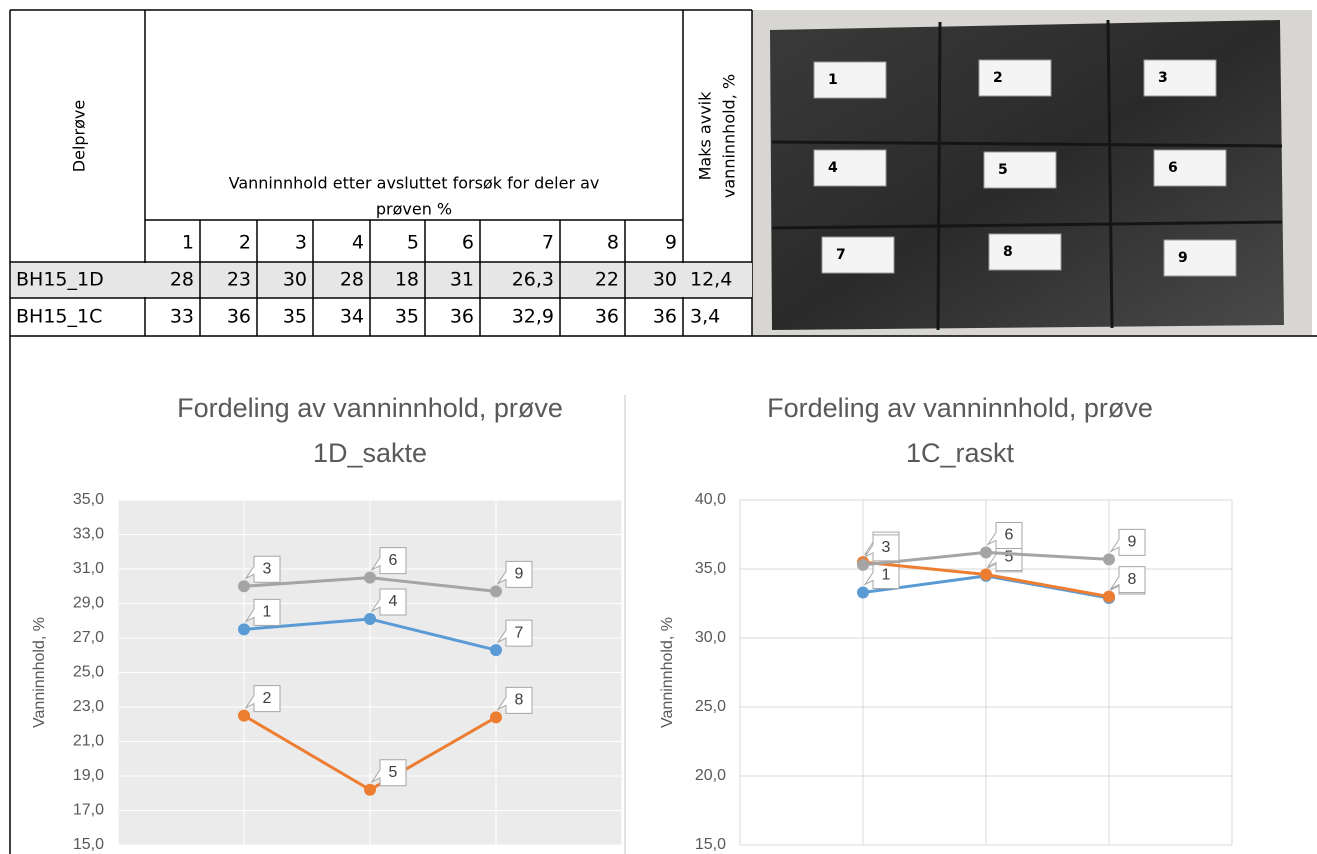 The image size is (1317, 854). I want to click on sample-header: Delprøve, so click(79, 136).